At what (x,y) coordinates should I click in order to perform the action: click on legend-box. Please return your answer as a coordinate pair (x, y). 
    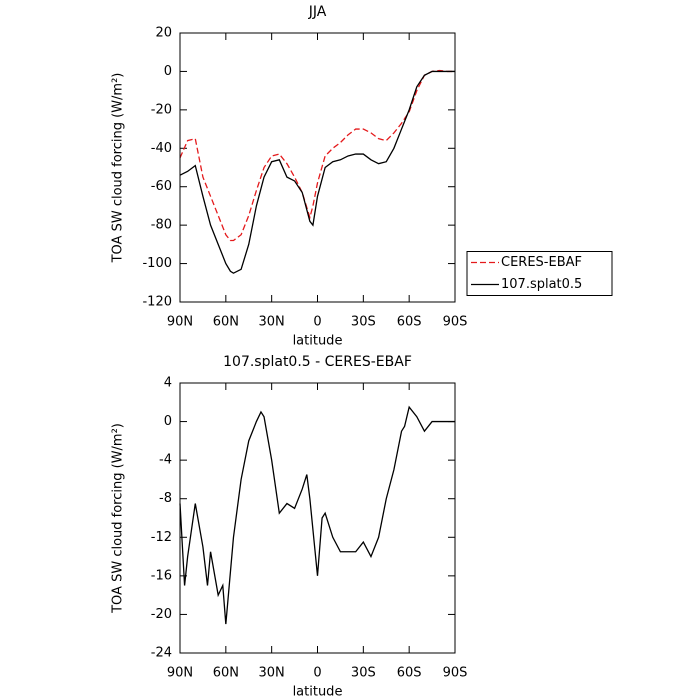
    Looking at the image, I should click on (539, 273).